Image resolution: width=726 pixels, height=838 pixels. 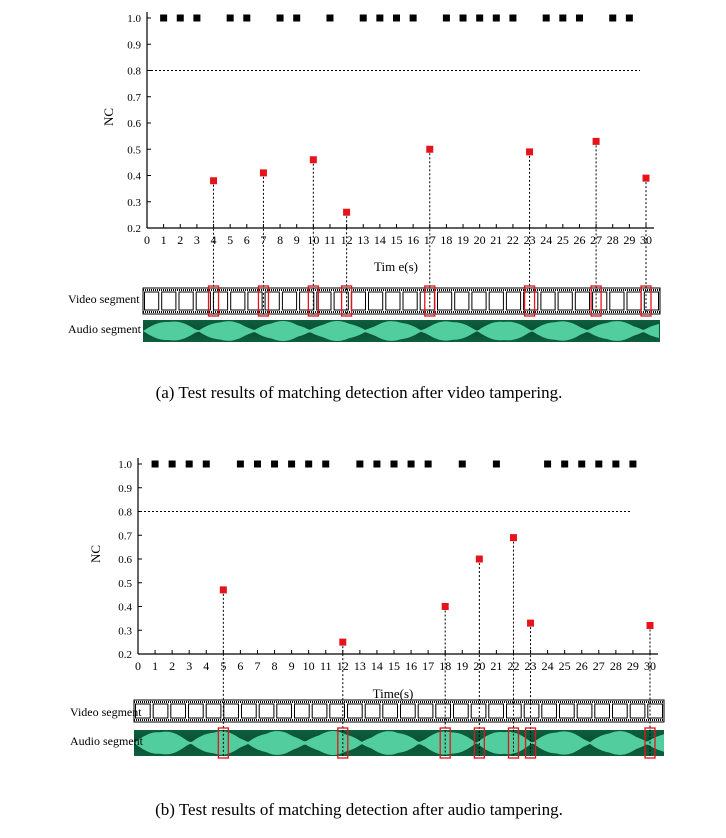 What do you see at coordinates (343, 666) in the screenshot?
I see `panel-b-x-tick-label: 12` at bounding box center [343, 666].